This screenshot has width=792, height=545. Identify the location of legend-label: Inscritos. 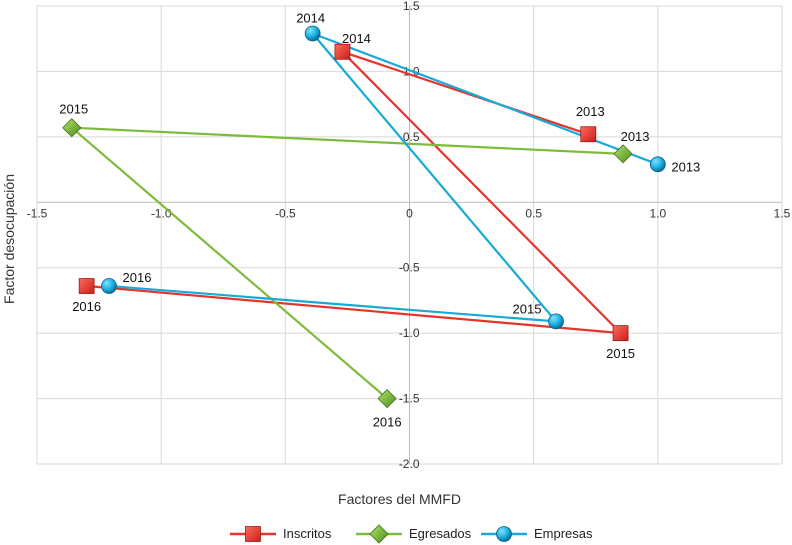
(307, 533).